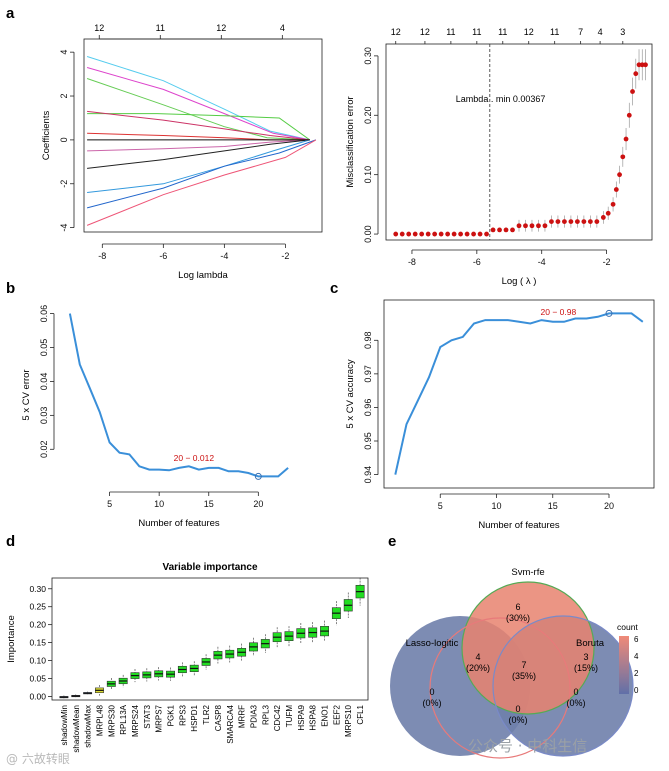 The height and width of the screenshot is (771, 669). What do you see at coordinates (38, 759) in the screenshot?
I see `watermark-left: @ 六故转眼` at bounding box center [38, 759].